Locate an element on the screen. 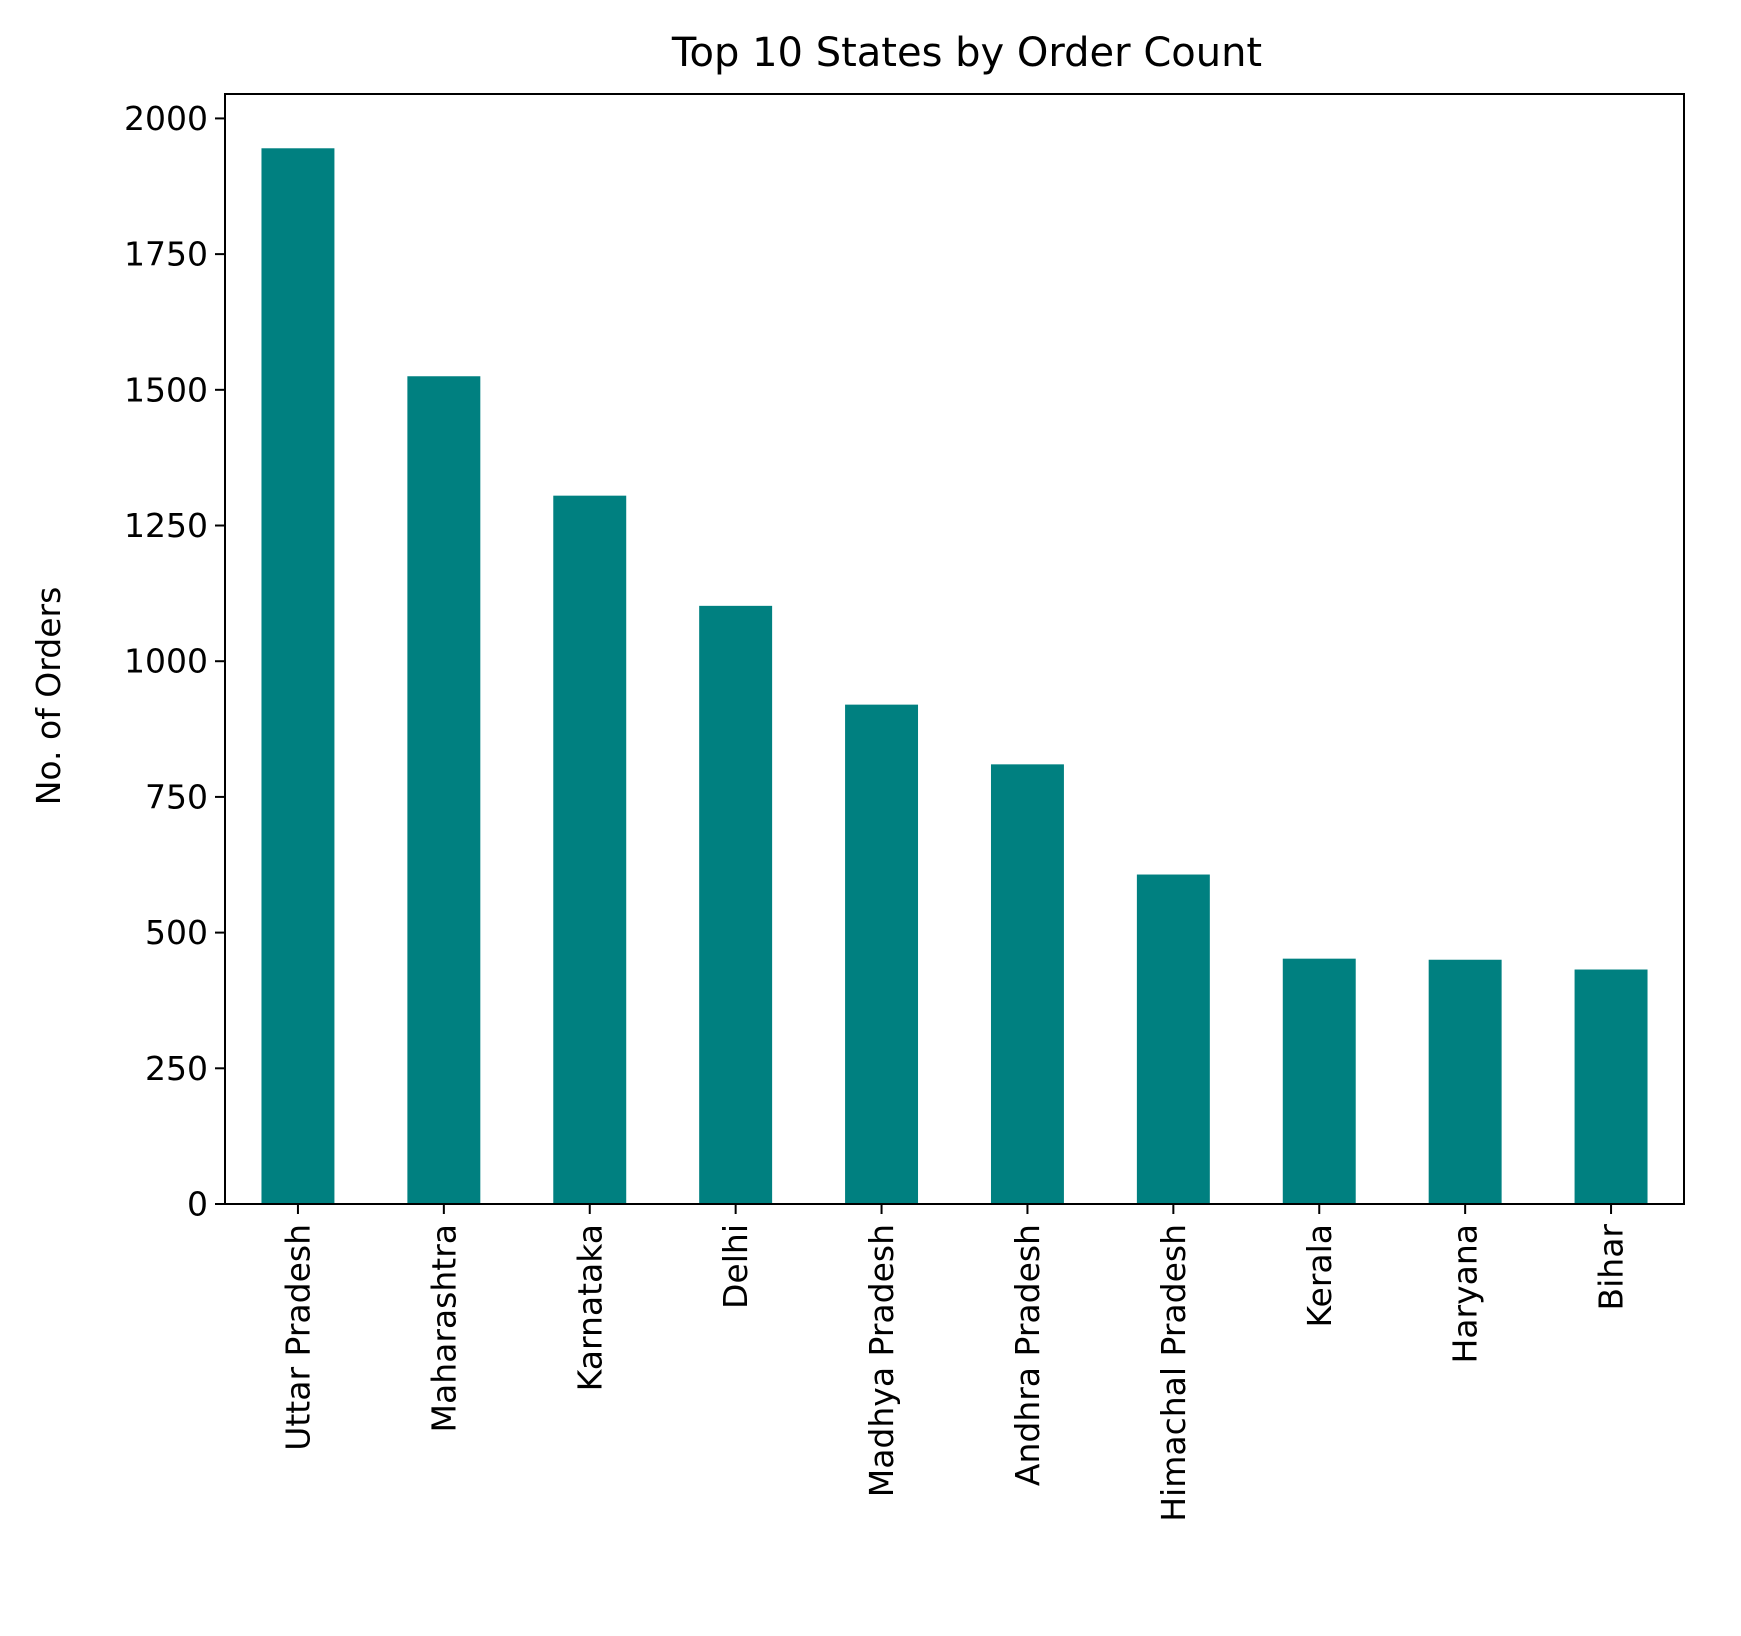 This screenshot has height=1636, width=1741. y-tick-label: 0 is located at coordinates (197, 1204).